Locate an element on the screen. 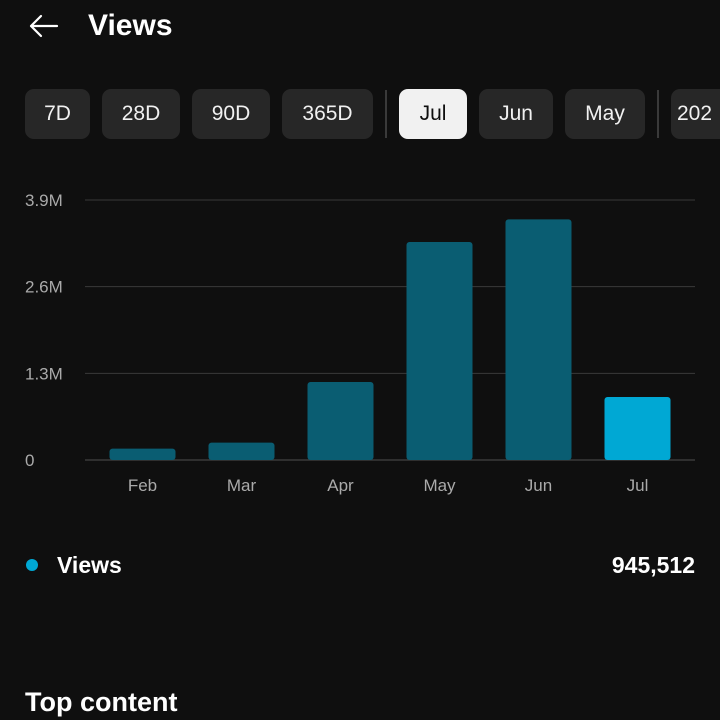  y-tick-label: 2.6M is located at coordinates (44, 287).